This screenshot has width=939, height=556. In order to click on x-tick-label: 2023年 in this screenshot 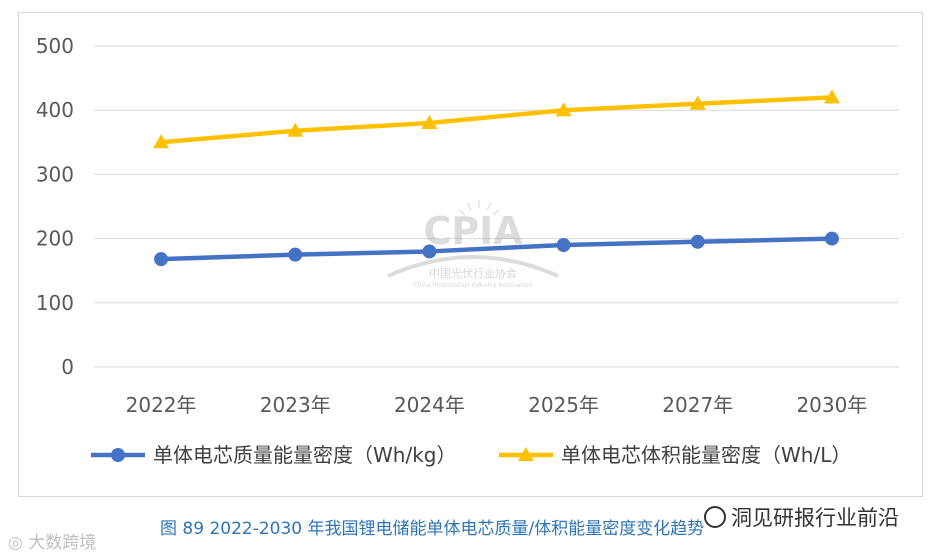, I will do `click(295, 405)`.